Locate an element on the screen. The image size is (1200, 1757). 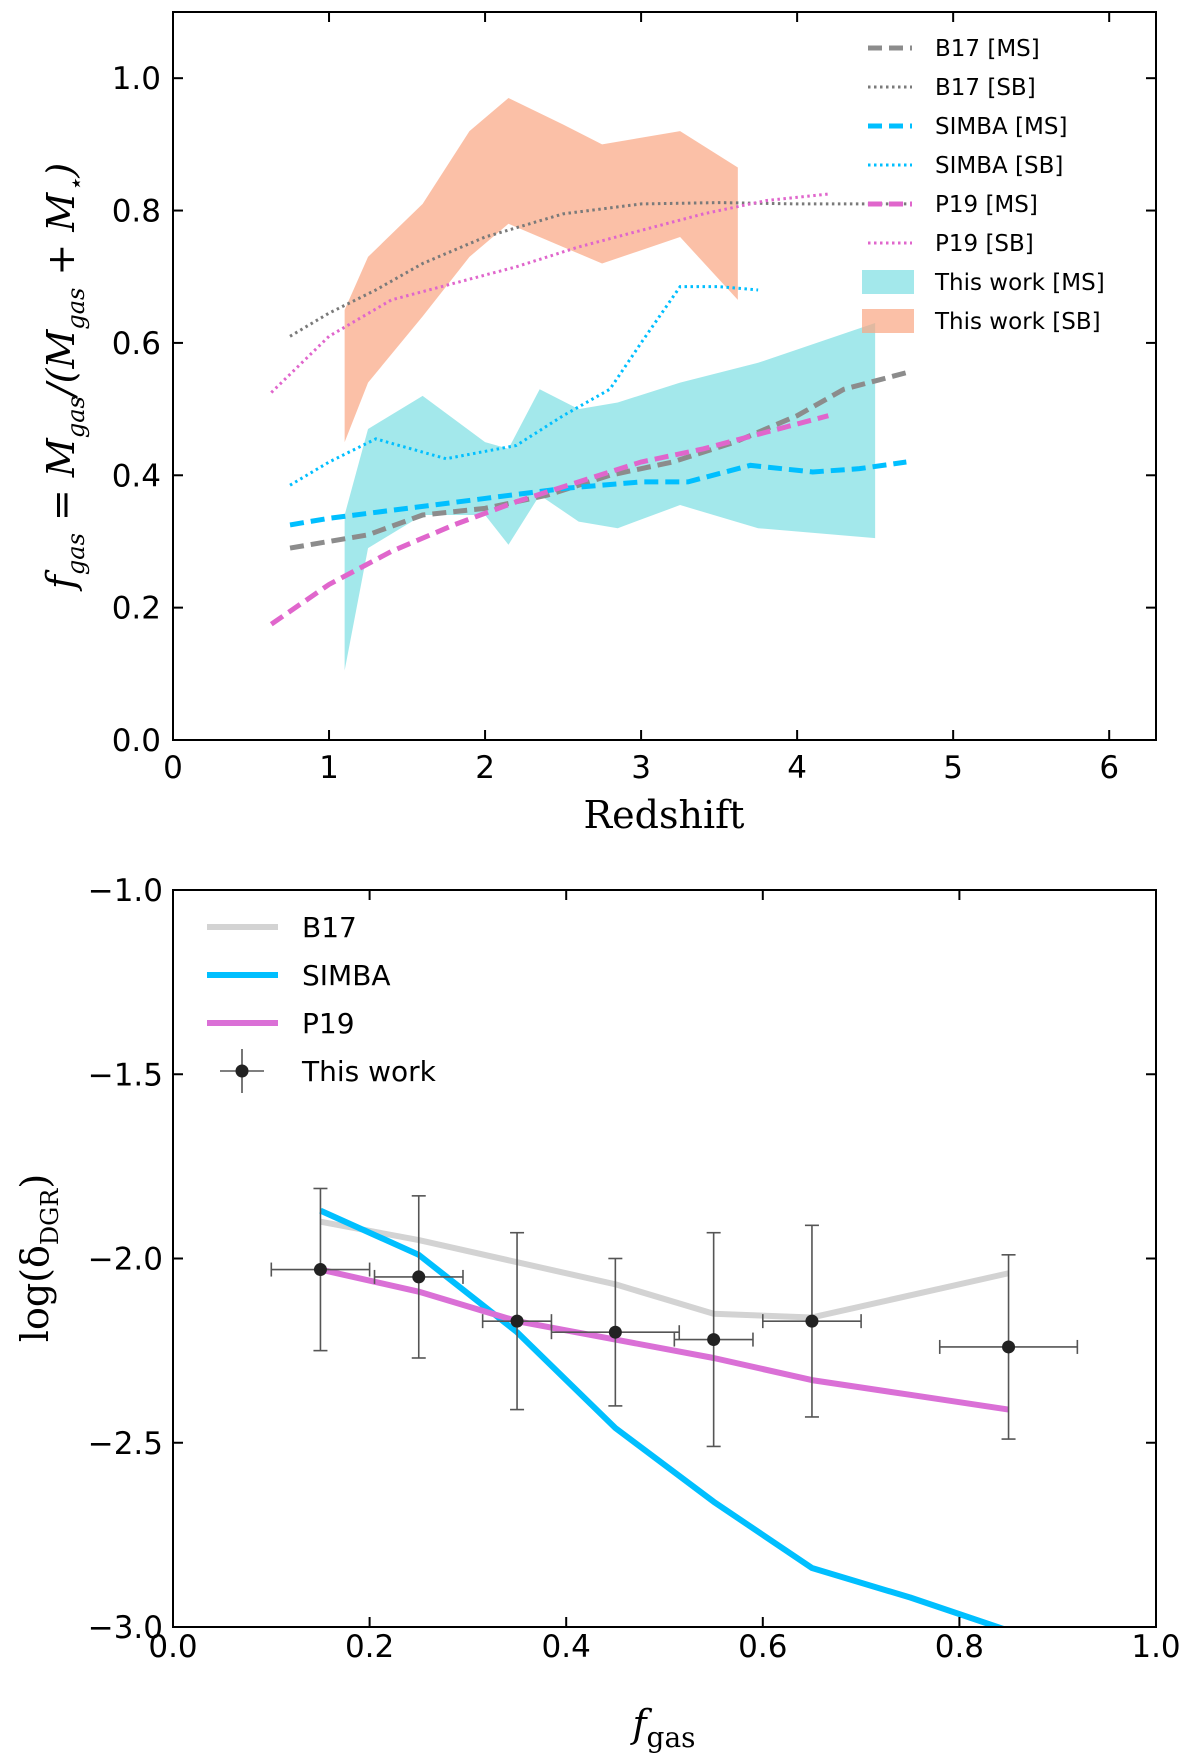
series-p19 is located at coordinates (664, 1339).